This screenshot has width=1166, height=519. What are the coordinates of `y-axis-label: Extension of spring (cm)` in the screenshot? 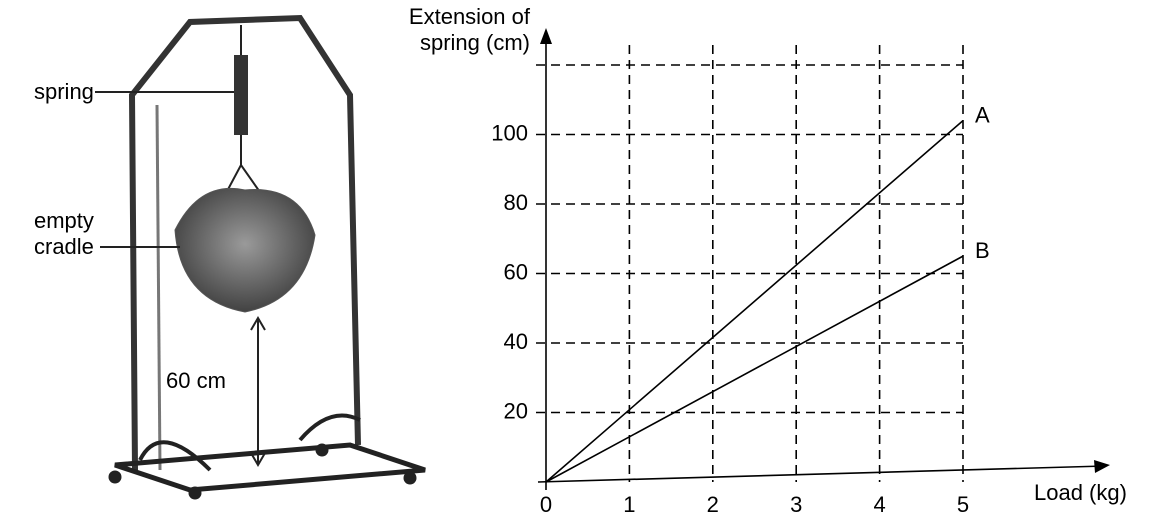 It's located at (469, 29).